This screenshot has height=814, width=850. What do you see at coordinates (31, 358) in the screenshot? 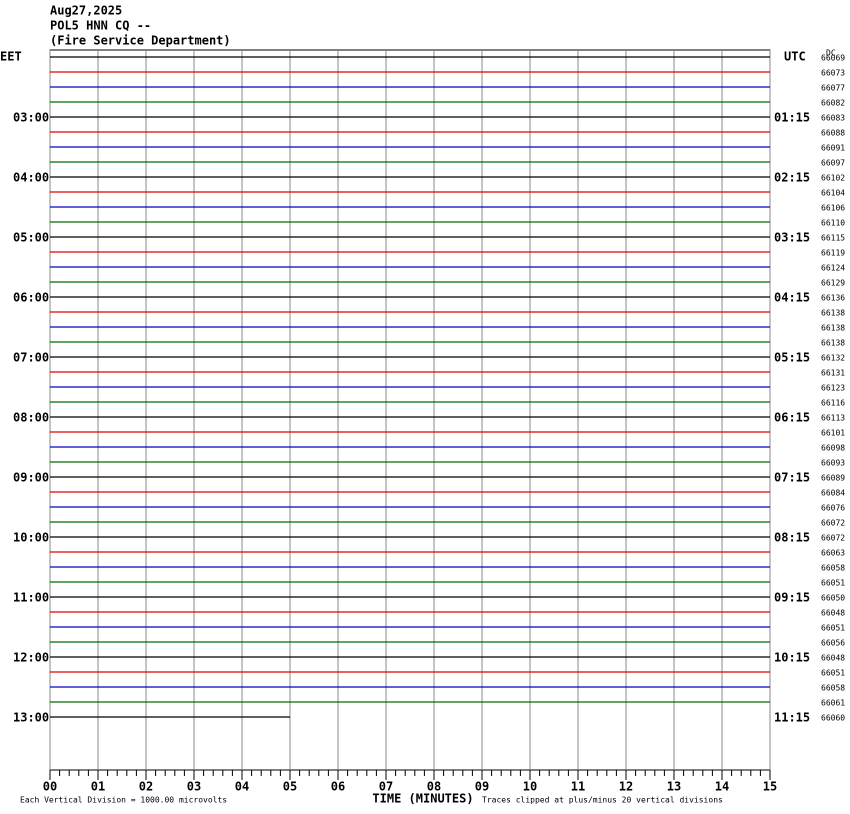
I see `left-time-label: 07:00` at bounding box center [31, 358].